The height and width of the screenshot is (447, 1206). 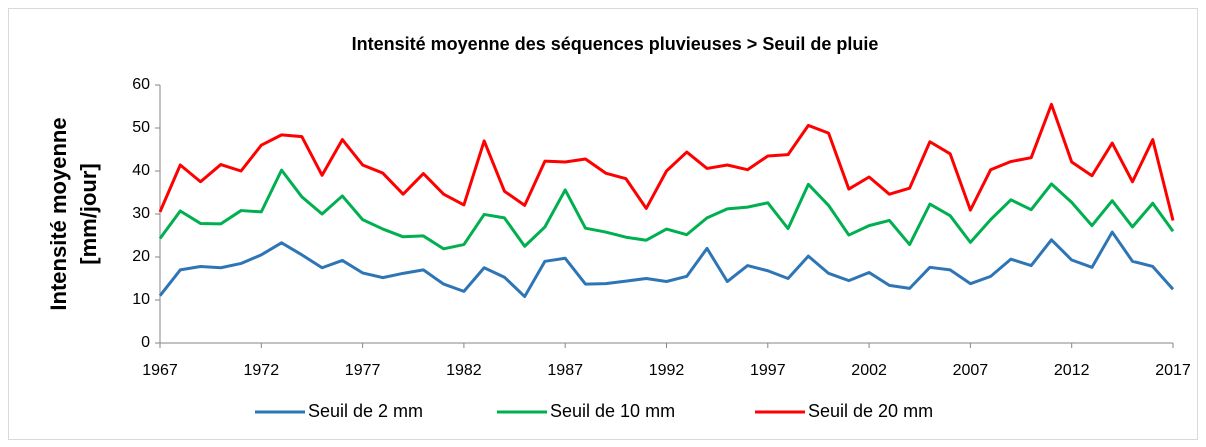 I want to click on x-tick-label: 2017, so click(x=1173, y=370).